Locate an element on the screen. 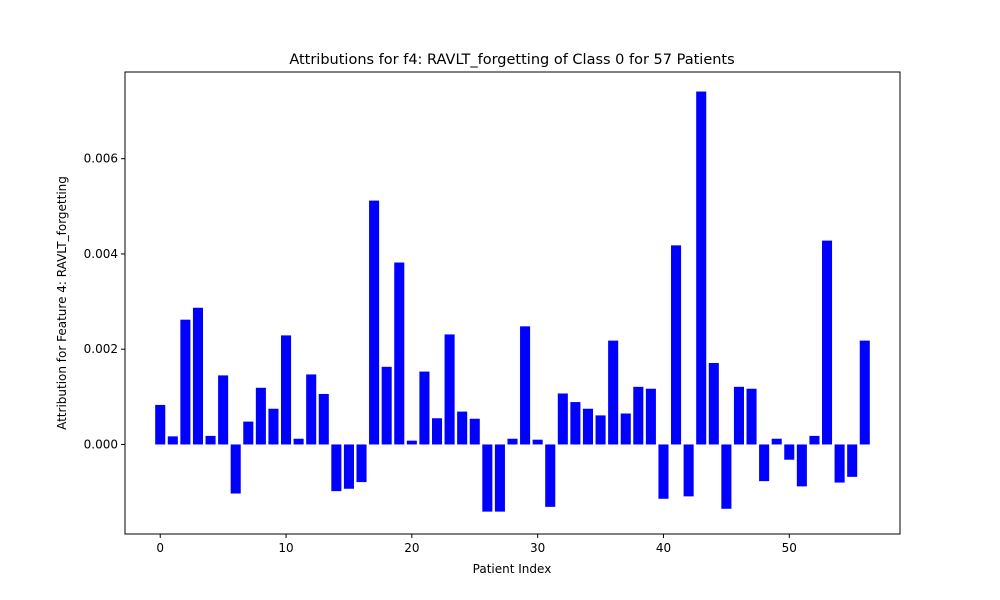 Image resolution: width=1000 pixels, height=600 pixels. y-tick-label: 0.004 is located at coordinates (101, 254).